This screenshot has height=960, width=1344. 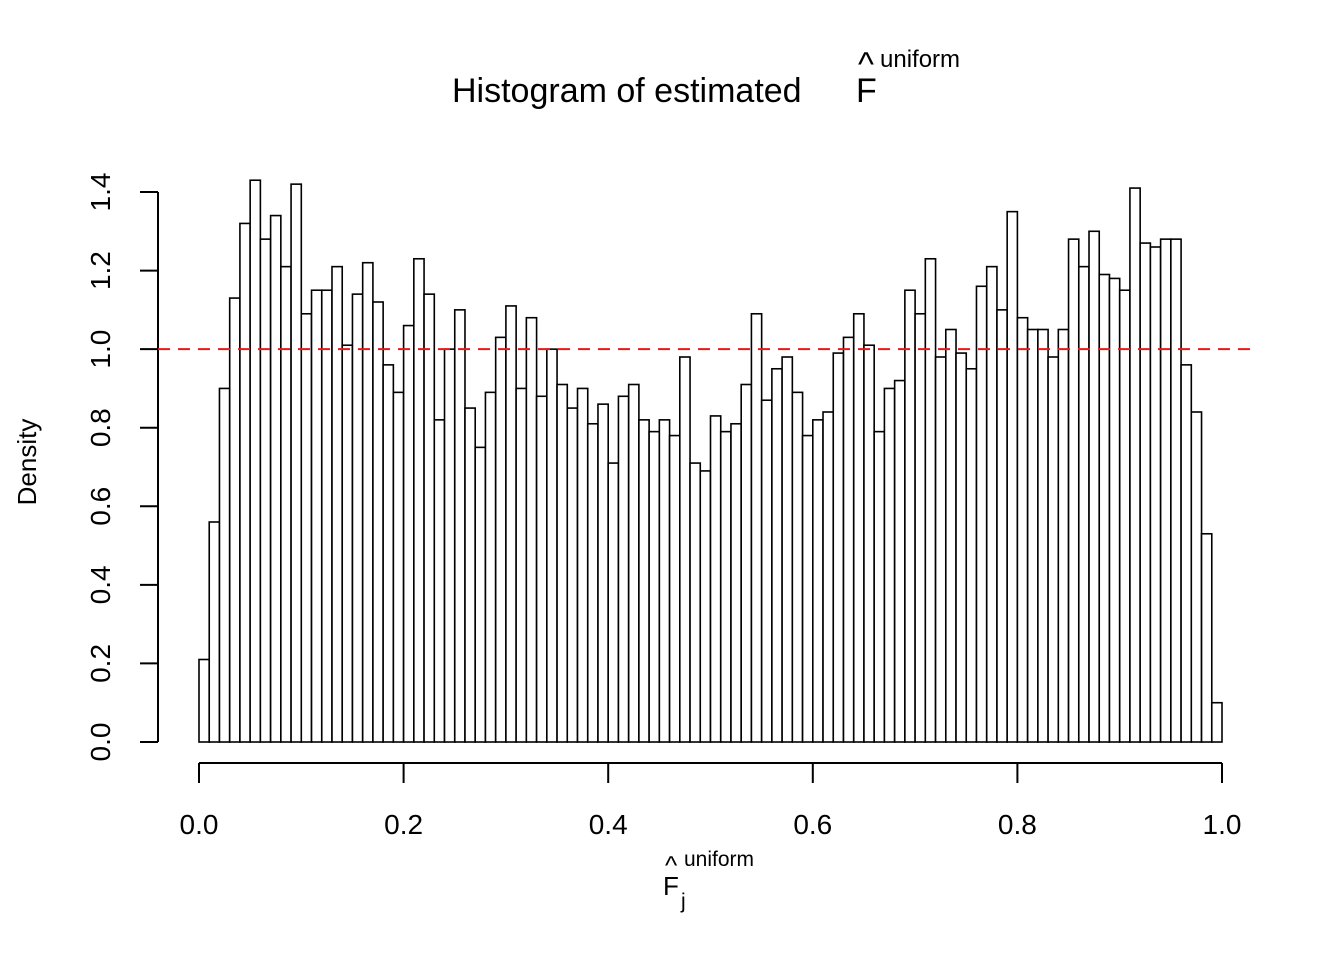 I want to click on x-tick-label: 0.8, so click(x=1017, y=824).